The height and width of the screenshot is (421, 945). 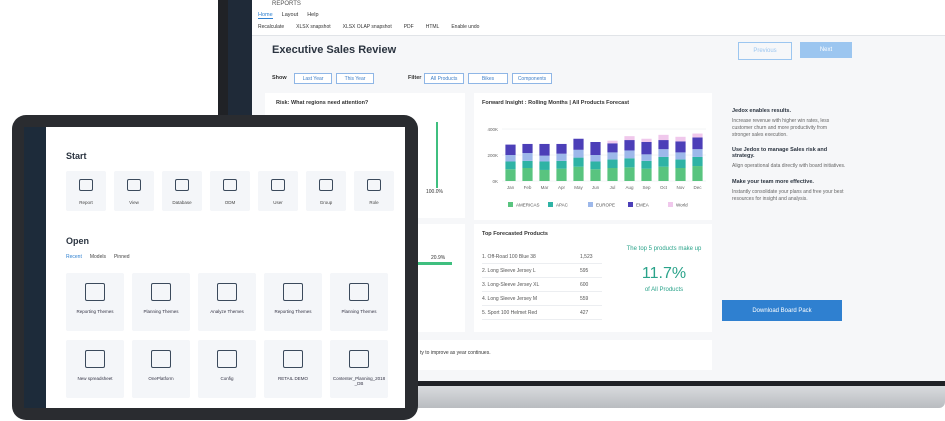 I want to click on products-title: Top Forecasted Products, so click(x=515, y=234).